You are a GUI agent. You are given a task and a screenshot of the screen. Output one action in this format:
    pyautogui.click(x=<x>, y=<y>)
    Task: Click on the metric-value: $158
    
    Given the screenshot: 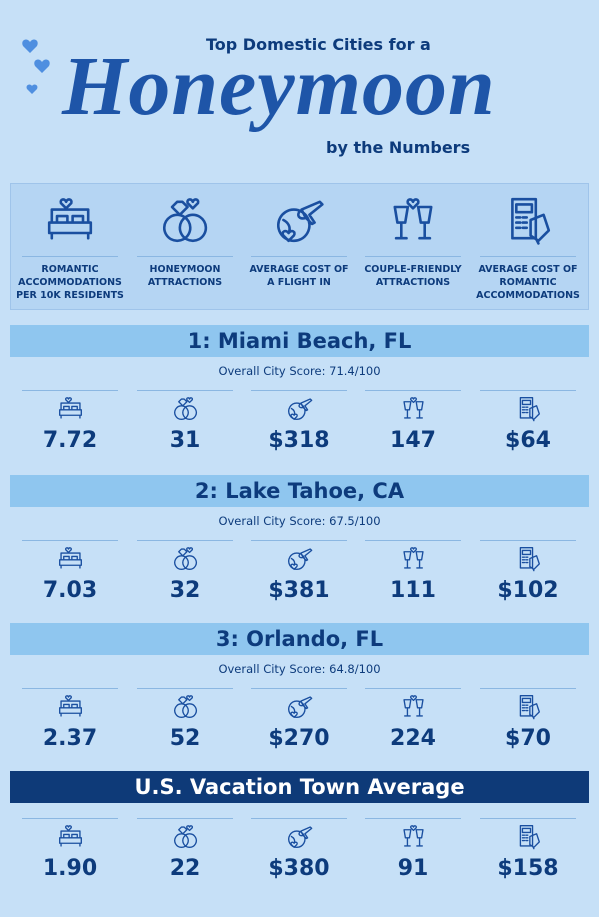 What is the action you would take?
    pyautogui.click(x=528, y=868)
    